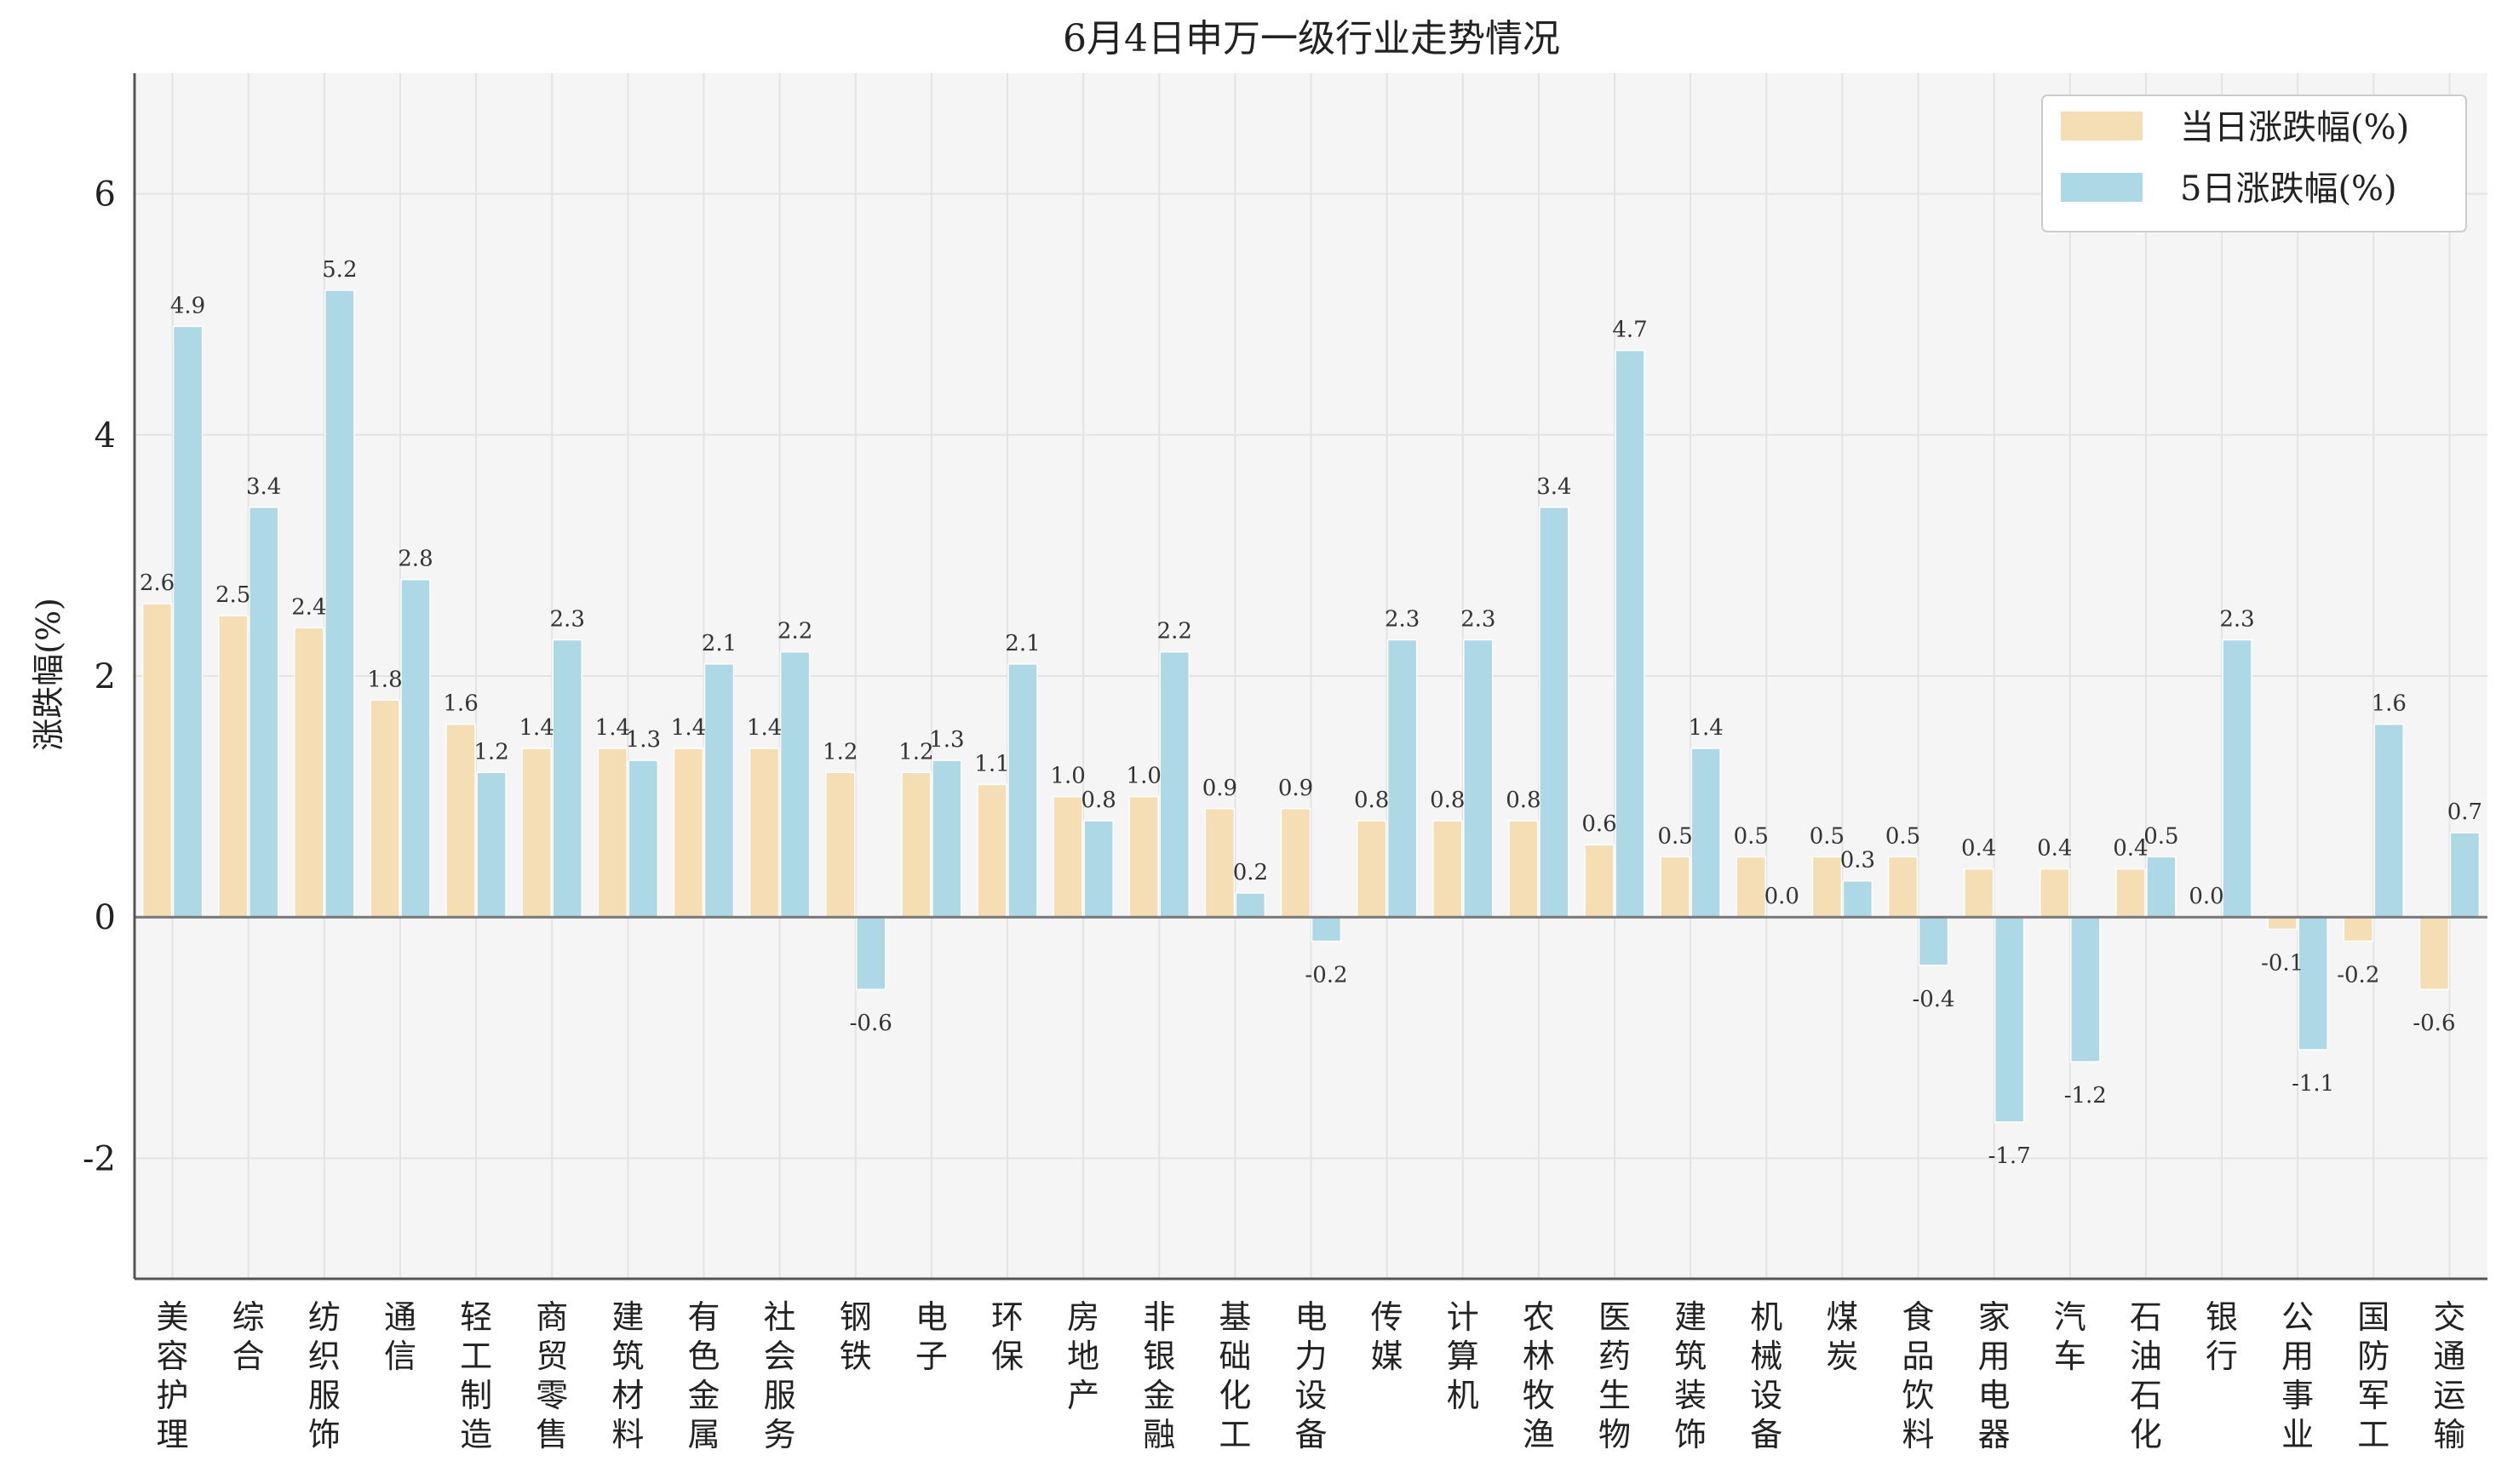 This screenshot has height=1484, width=2513. Describe the element at coordinates (324, 1376) in the screenshot. I see `x-tick-label: 纺织服饰` at that location.